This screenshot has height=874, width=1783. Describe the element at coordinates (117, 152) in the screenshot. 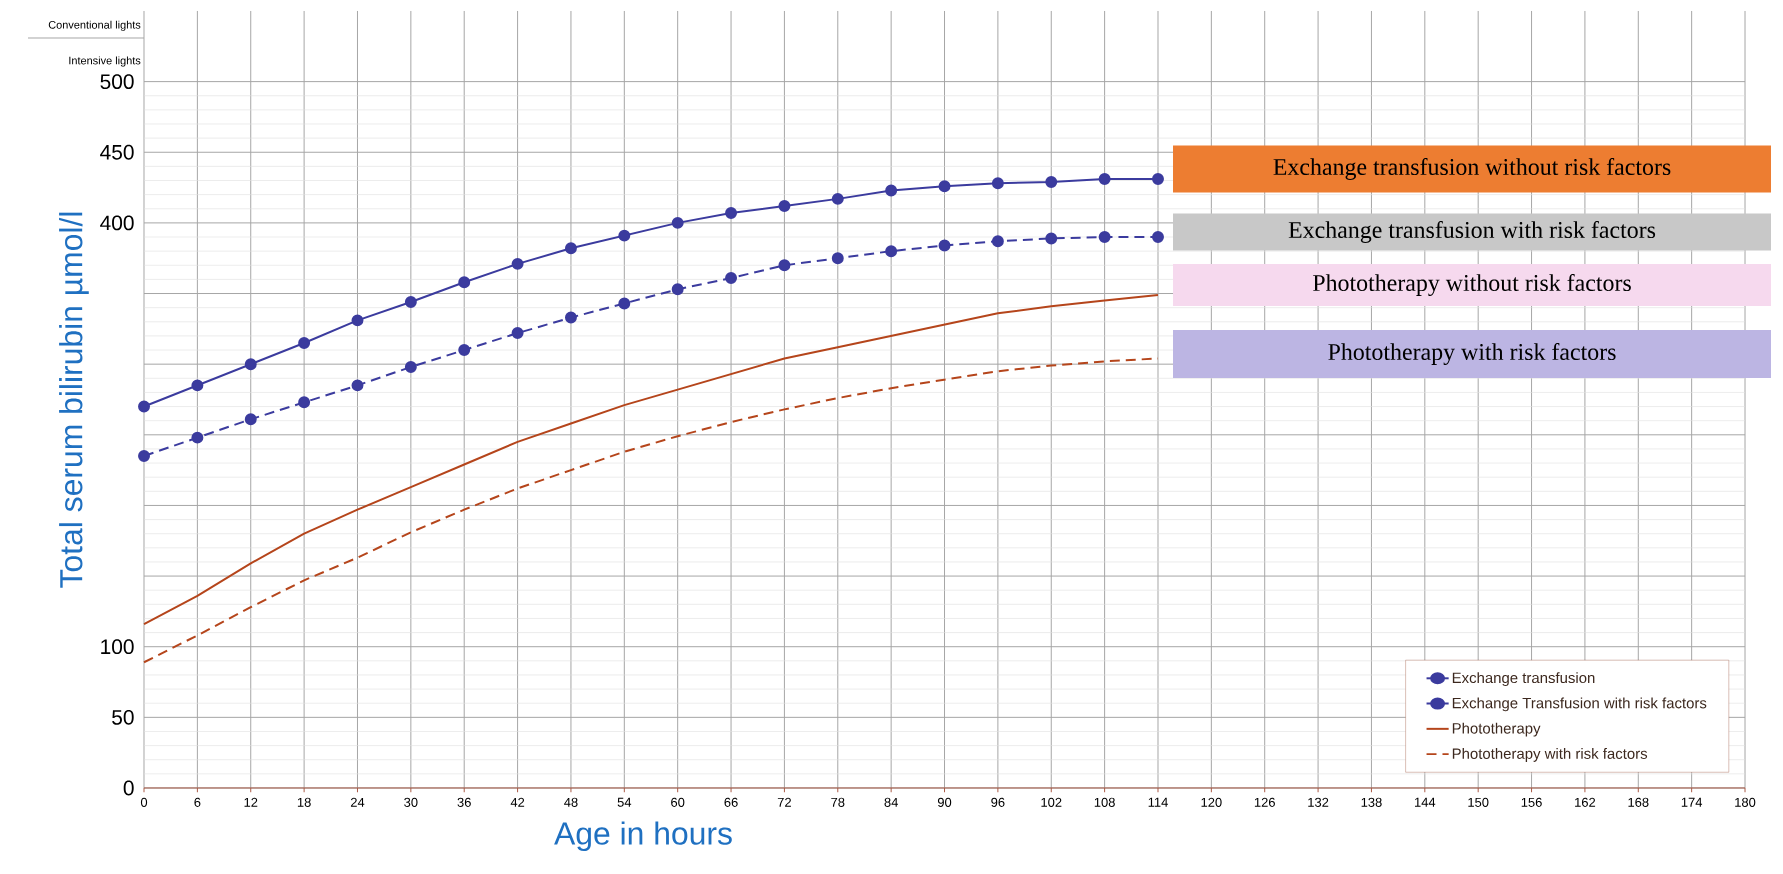

I see `y-tick-label: 450` at that location.